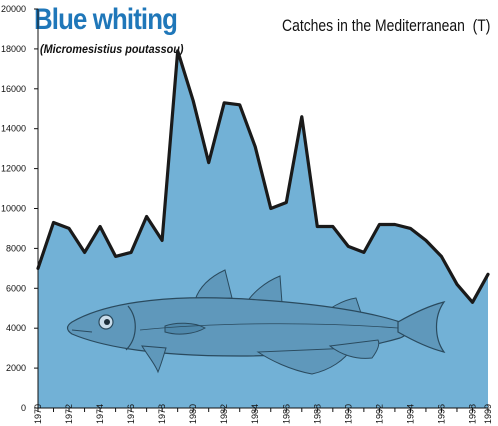 This screenshot has height=426, width=498. Describe the element at coordinates (441, 414) in the screenshot. I see `x-tick-label: 1996` at that location.